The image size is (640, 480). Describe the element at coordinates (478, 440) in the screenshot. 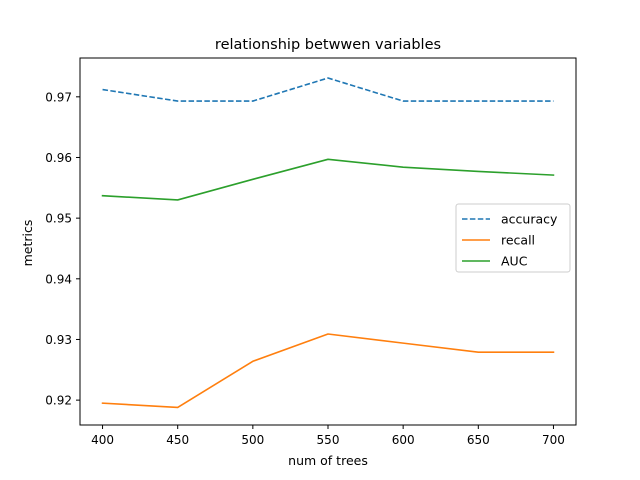

I see `x-tick-label: 650` at that location.